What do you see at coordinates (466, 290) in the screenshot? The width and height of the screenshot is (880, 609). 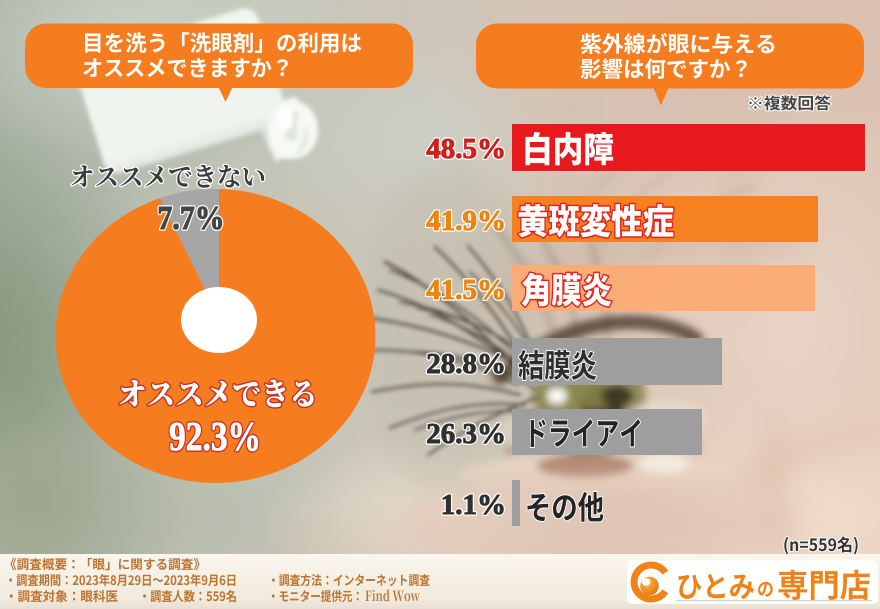 I see `svg-text: 41.5%` at bounding box center [466, 290].